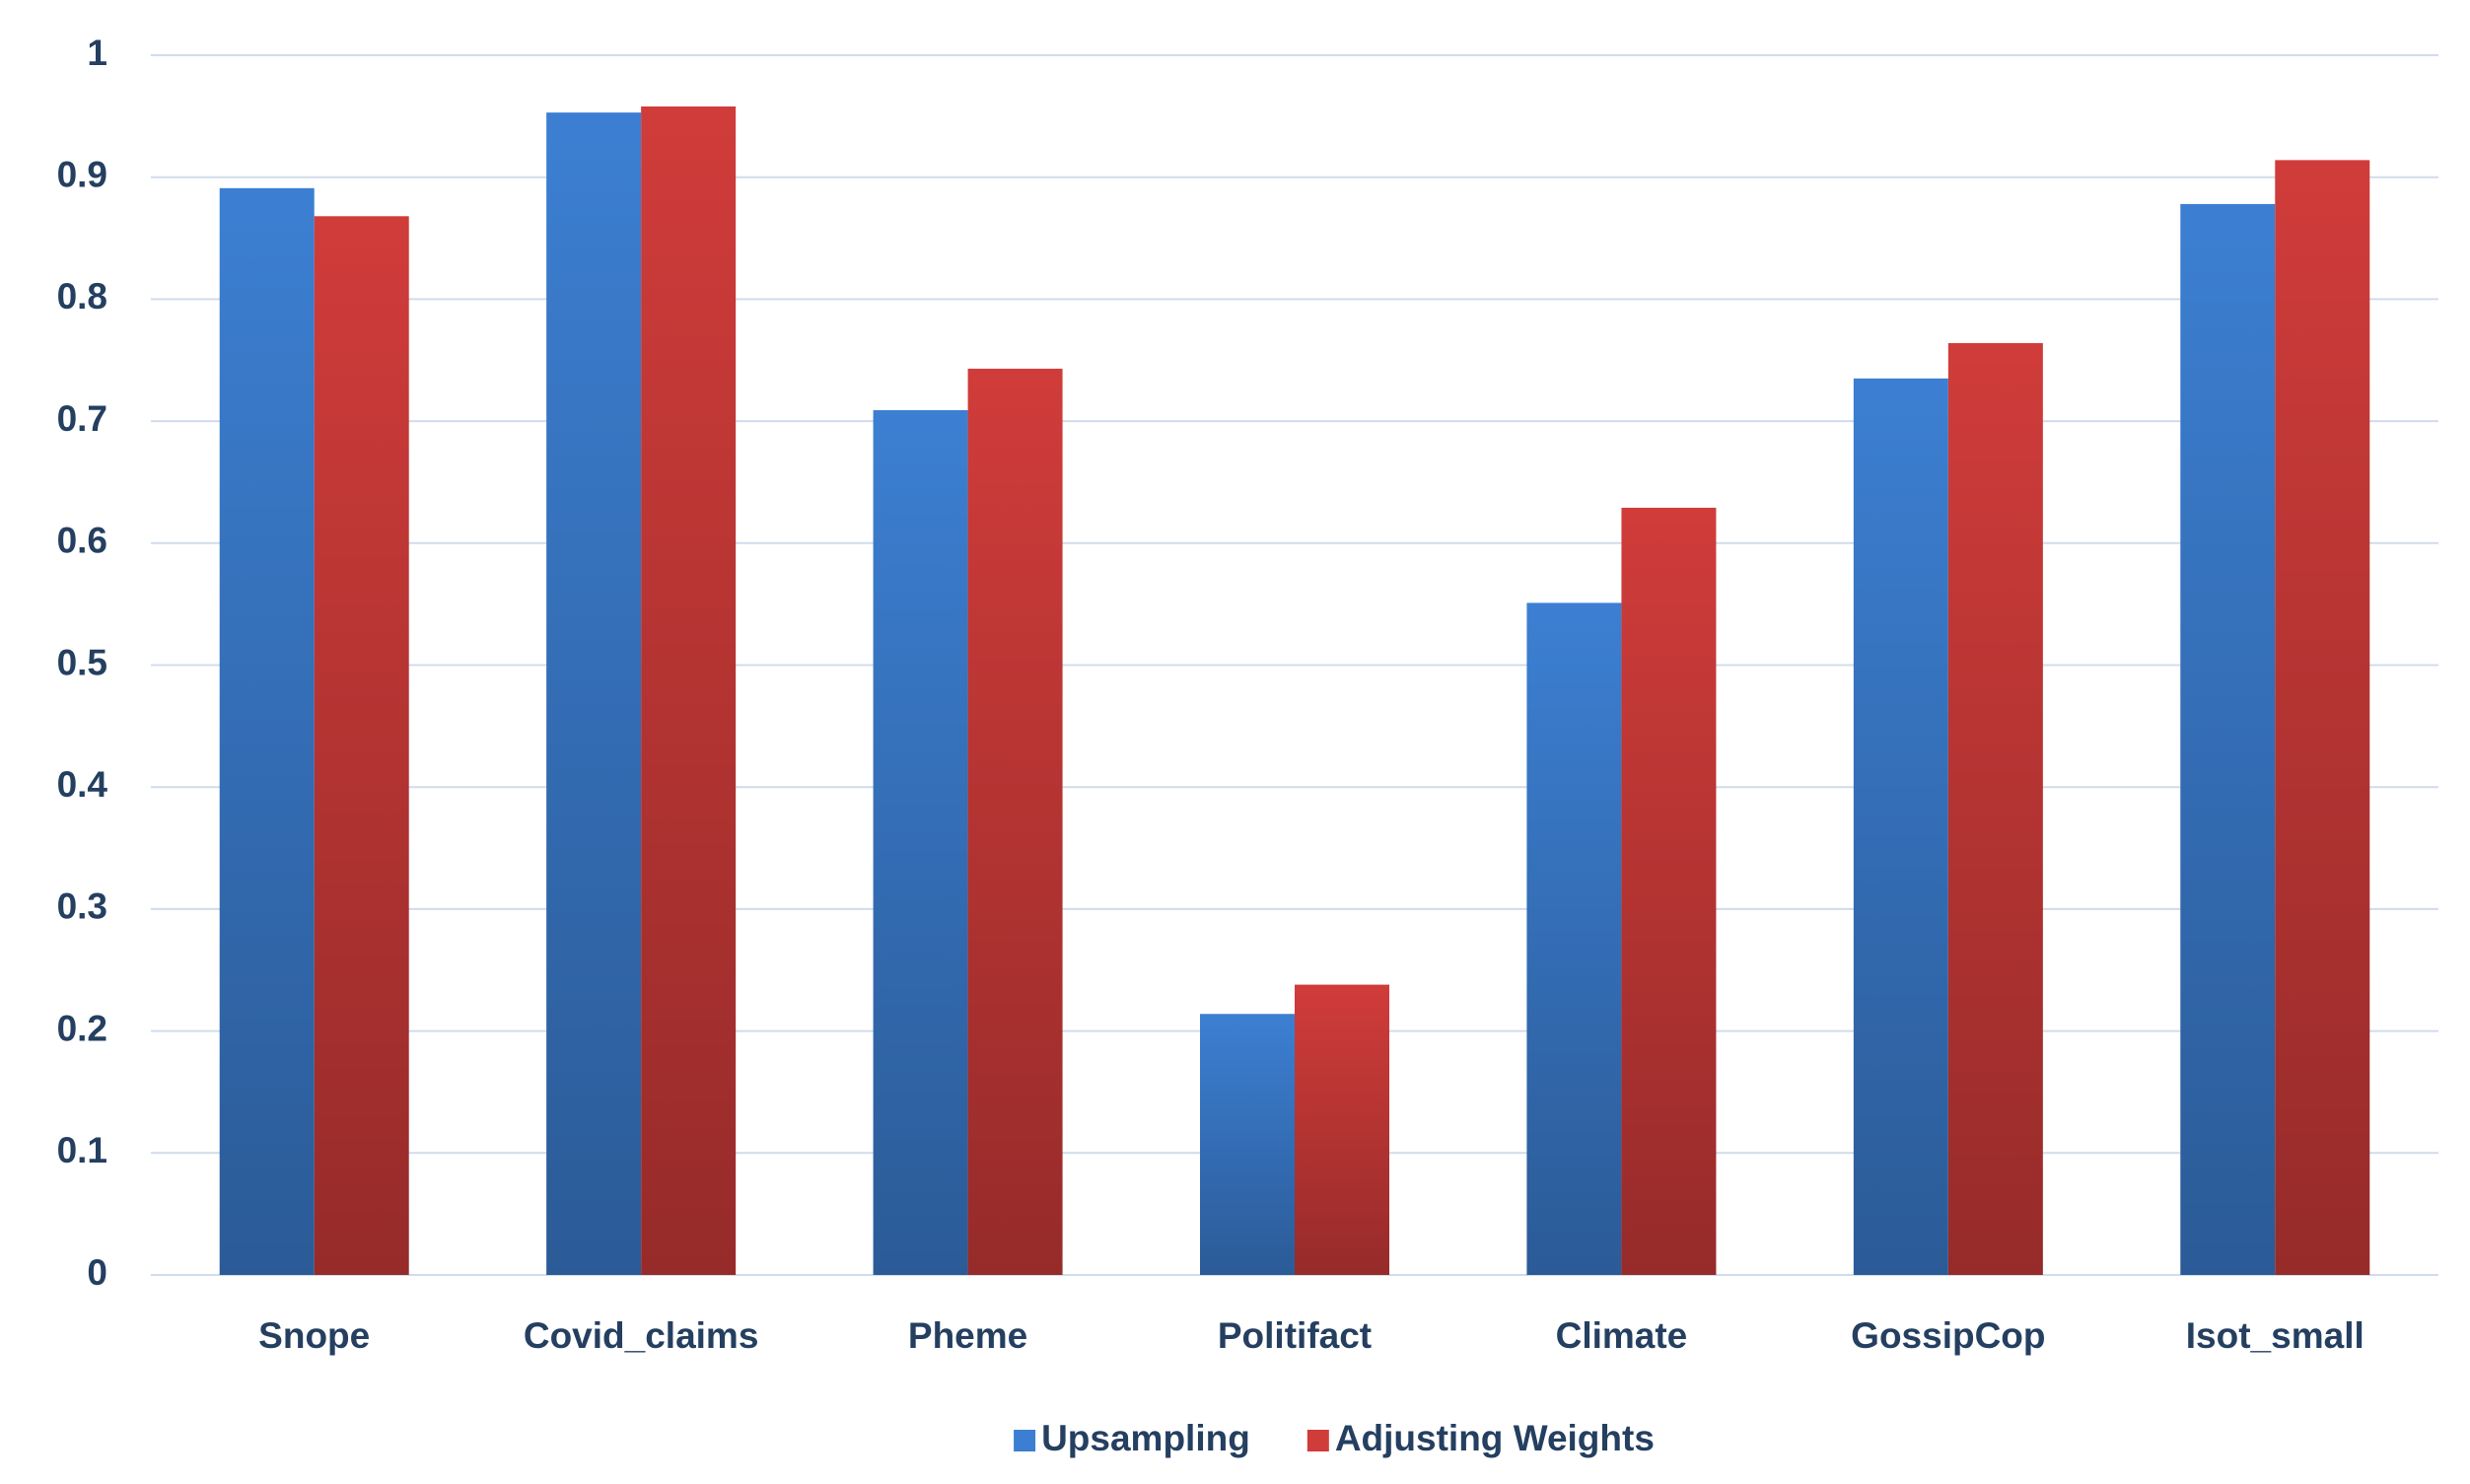 The image size is (2470, 1484). I want to click on y-tick-label: 0.3, so click(82, 906).